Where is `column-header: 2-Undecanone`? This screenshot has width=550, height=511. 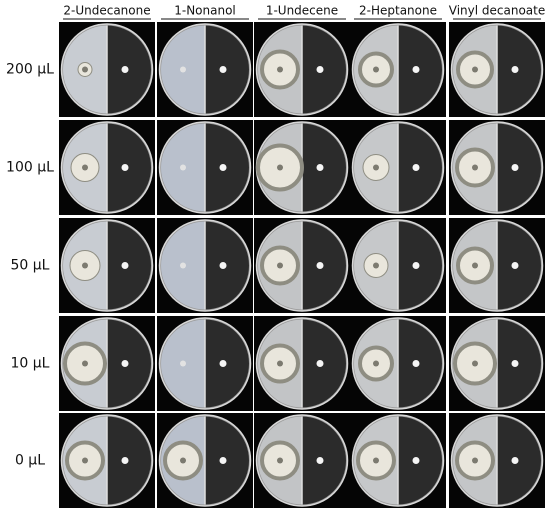 column-header: 2-Undecanone is located at coordinates (106, 11).